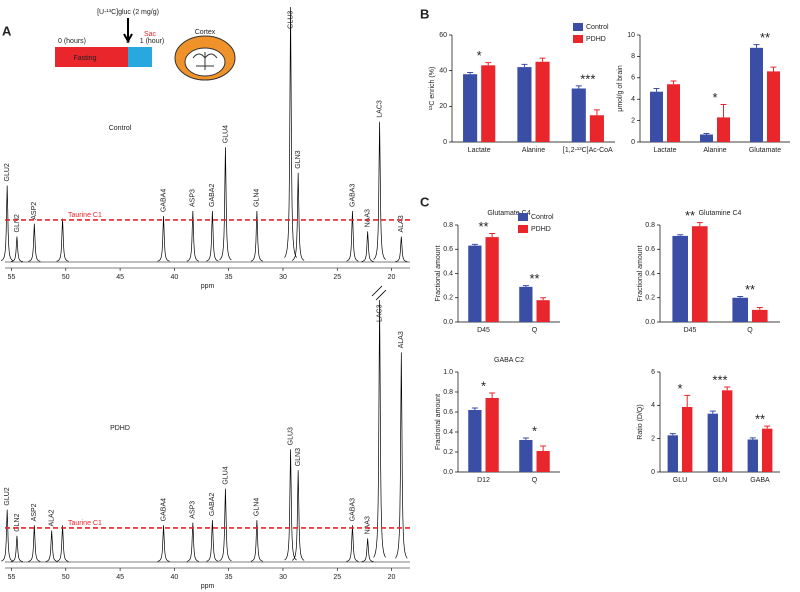  Describe the element at coordinates (205, 32) in the screenshot. I see `region-label: Cortex` at that location.